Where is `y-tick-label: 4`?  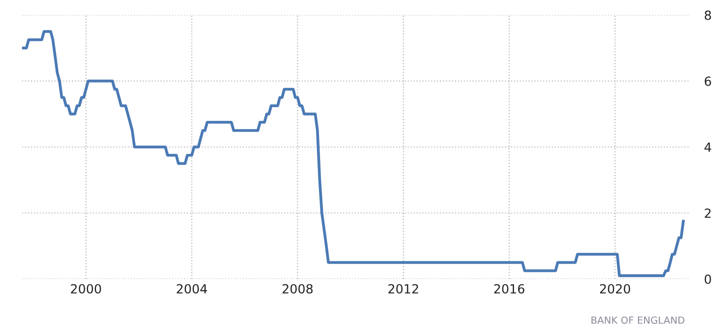
y-tick-label: 4 is located at coordinates (708, 147).